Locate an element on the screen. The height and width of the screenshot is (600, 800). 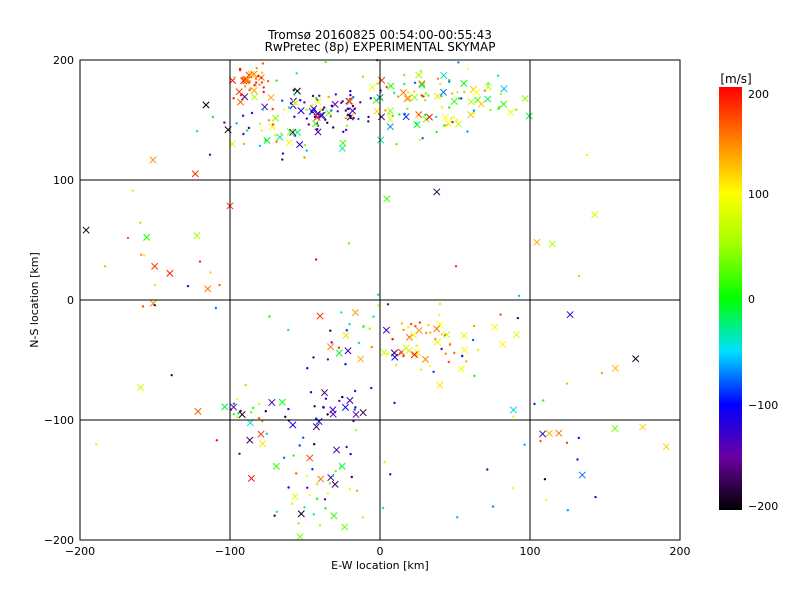
x-tick-label: 0 is located at coordinates (380, 551).